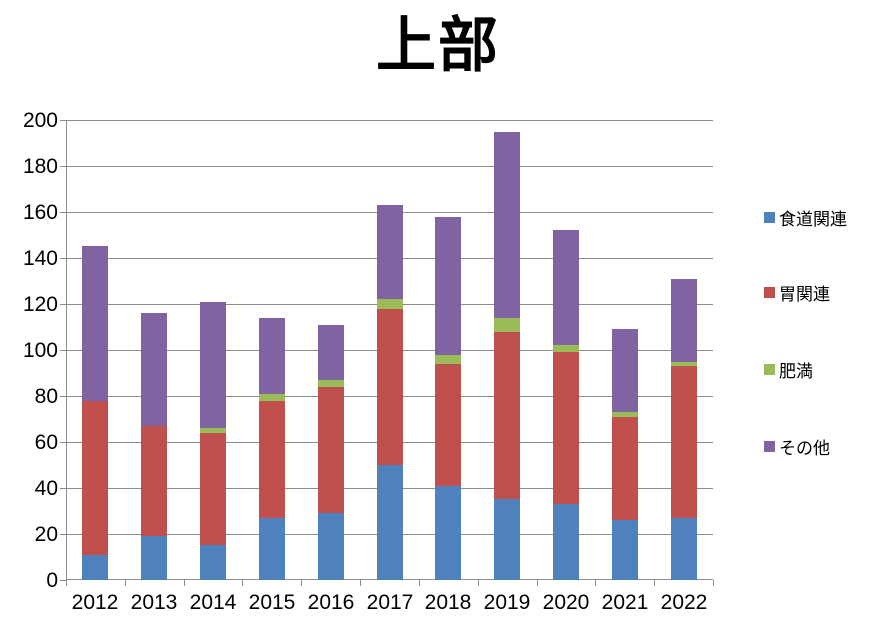  What do you see at coordinates (40, 166) in the screenshot?
I see `y-tick-label-180: 180` at bounding box center [40, 166].